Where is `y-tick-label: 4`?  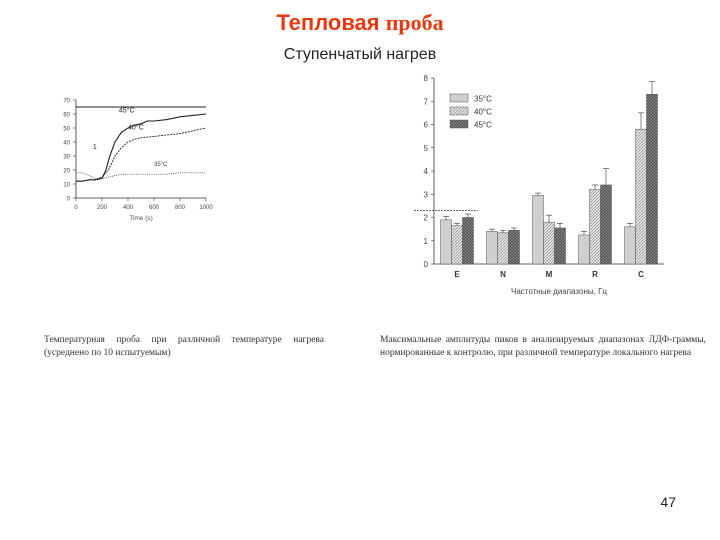
y-tick-label: 4 is located at coordinates (426, 171).